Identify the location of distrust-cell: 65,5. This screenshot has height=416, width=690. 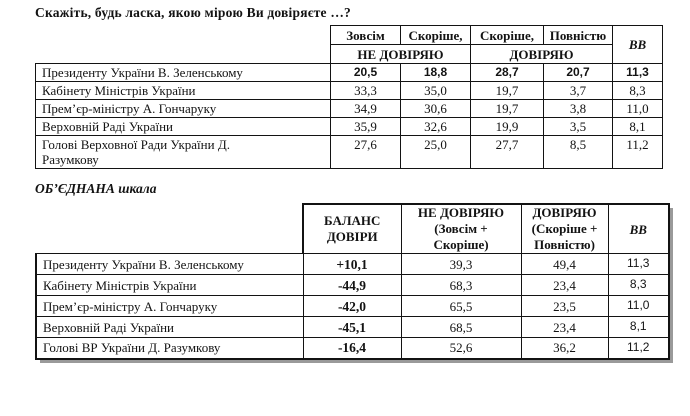
(461, 306).